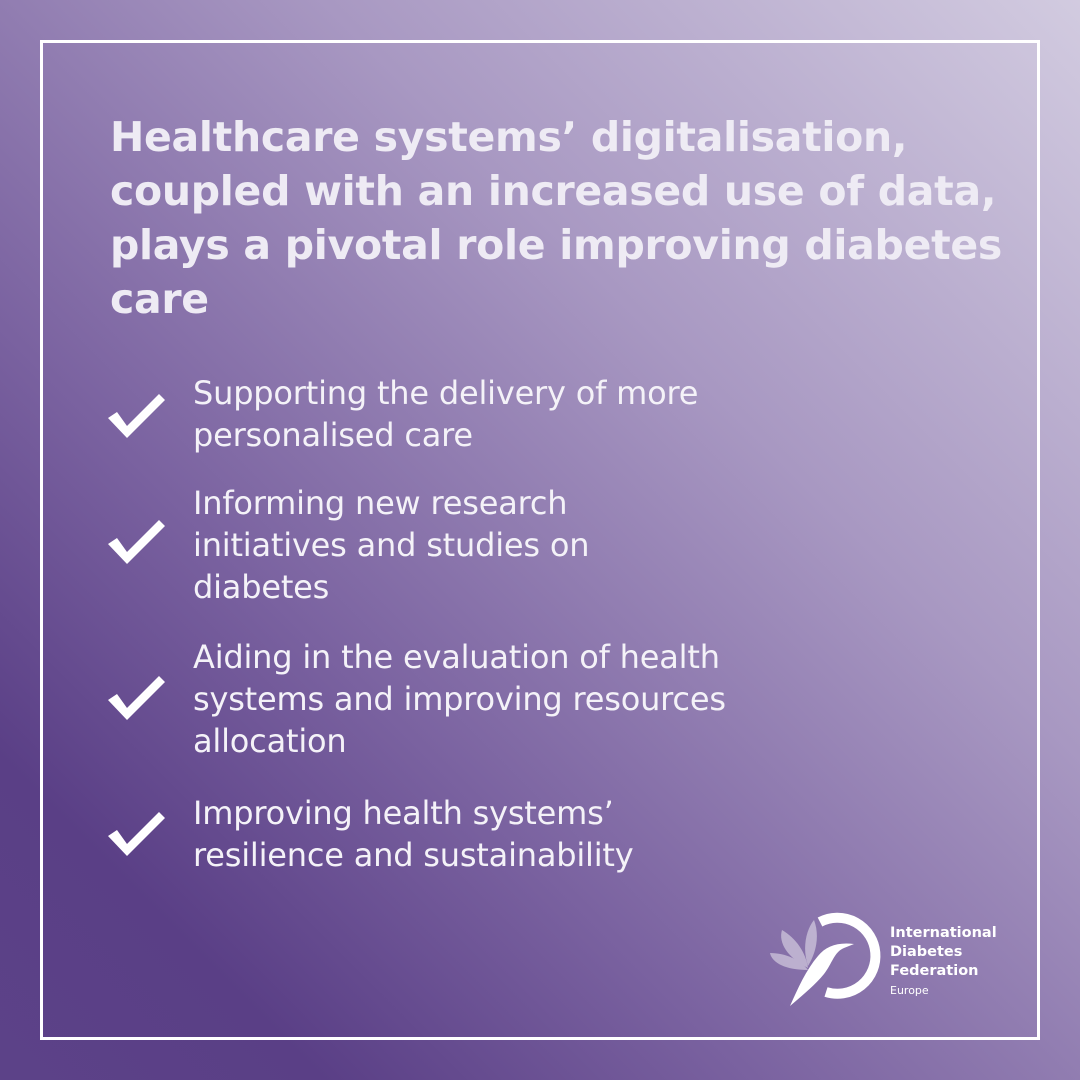 Image resolution: width=1080 pixels, height=1080 pixels. What do you see at coordinates (825, 959) in the screenshot?
I see `hummingbird-logo-icon` at bounding box center [825, 959].